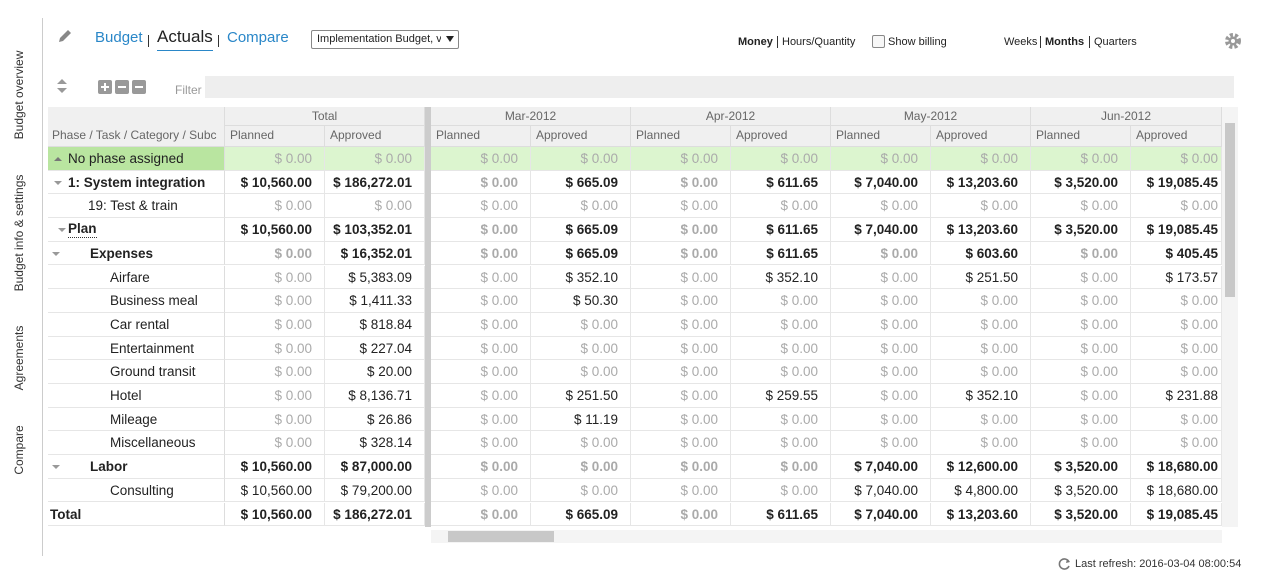  Describe the element at coordinates (781, 253) in the screenshot. I see `value-cell: $ 611.65` at that location.